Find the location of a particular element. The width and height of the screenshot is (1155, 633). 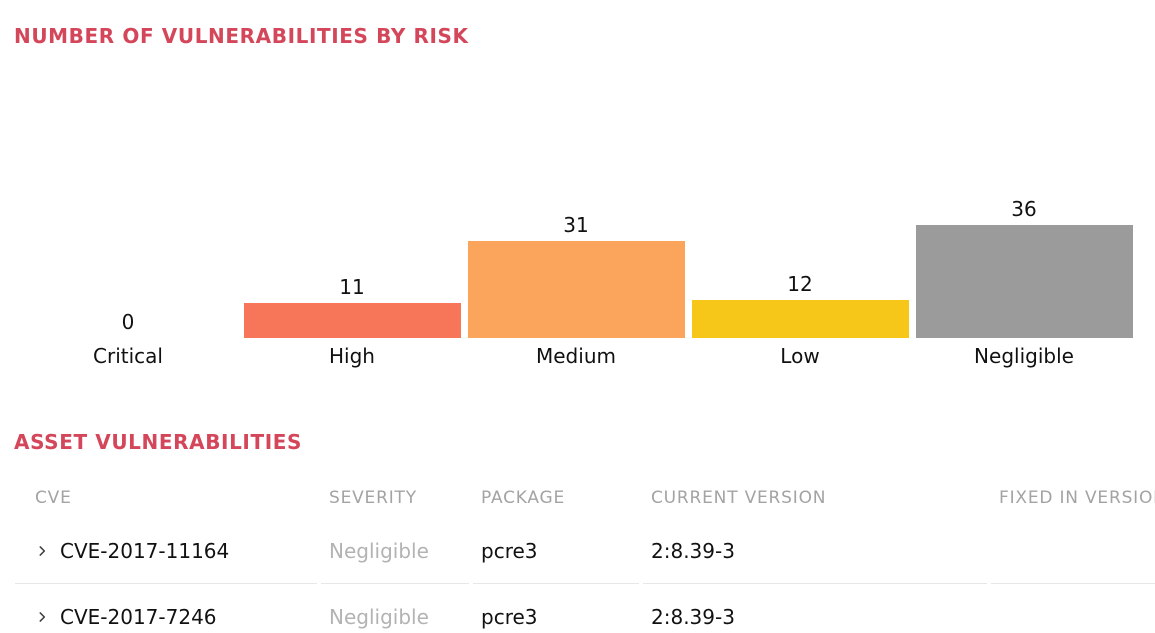

bar-category-label: High is located at coordinates (352, 356).